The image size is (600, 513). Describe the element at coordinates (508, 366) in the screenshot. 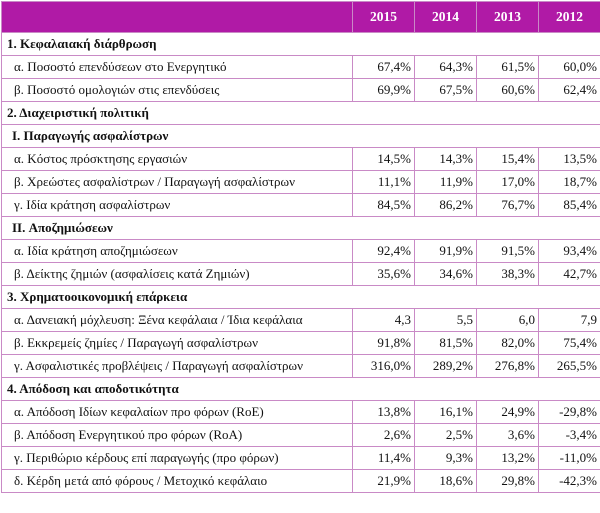

I see `value-cell: 276,8%` at that location.